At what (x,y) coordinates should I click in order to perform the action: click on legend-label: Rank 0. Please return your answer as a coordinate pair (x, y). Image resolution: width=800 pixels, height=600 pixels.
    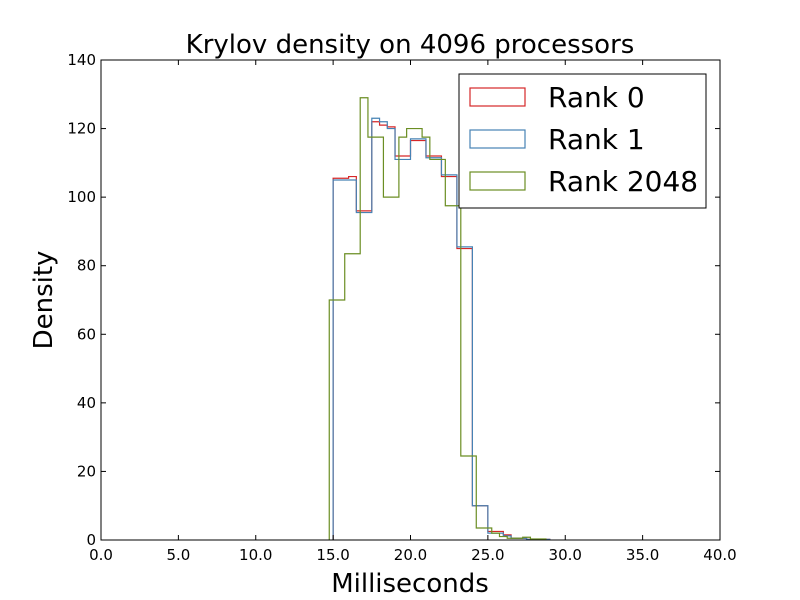
    Looking at the image, I should click on (596, 97).